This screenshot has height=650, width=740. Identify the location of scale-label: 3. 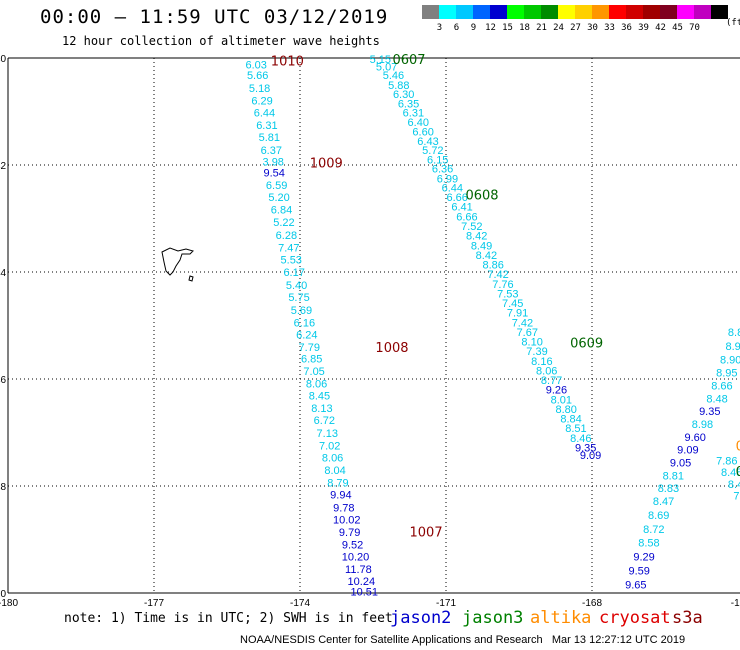
(439, 28).